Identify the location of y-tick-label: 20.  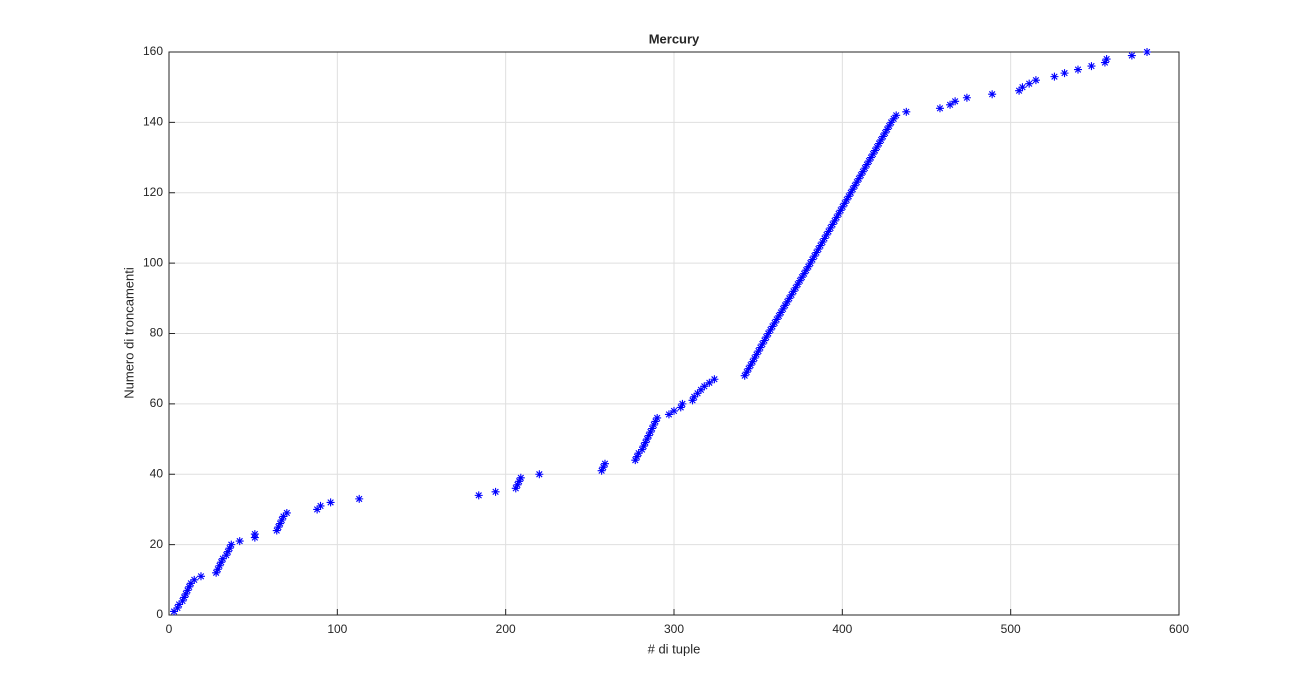
(157, 544).